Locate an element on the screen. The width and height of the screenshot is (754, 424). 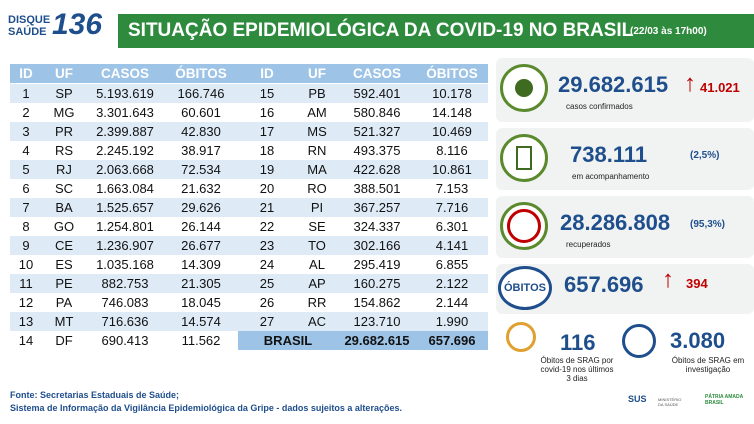
table-cell: 5.193.619 is located at coordinates (125, 93).